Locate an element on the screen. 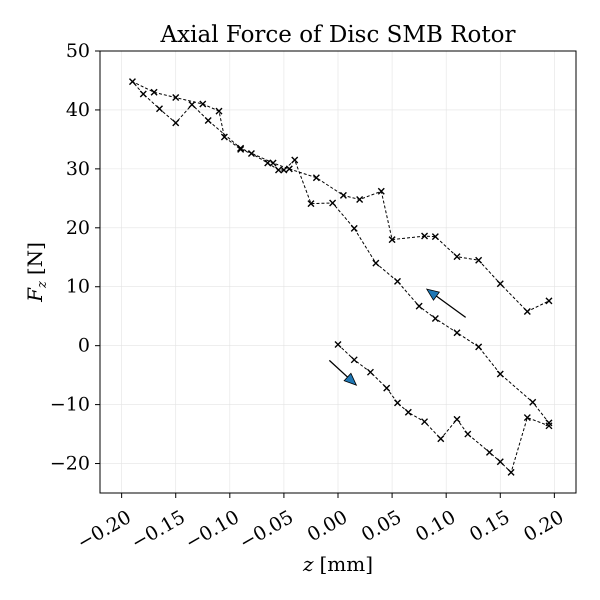  y-tick-label: 50 is located at coordinates (78, 51).